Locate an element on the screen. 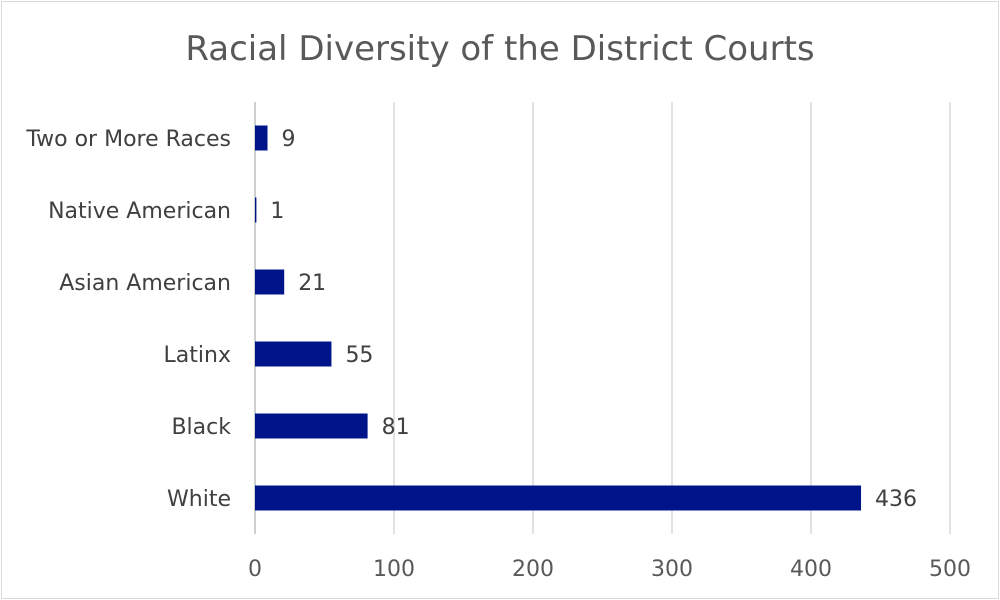 This screenshot has height=600, width=1000. x-tick-label: 500 is located at coordinates (950, 569).